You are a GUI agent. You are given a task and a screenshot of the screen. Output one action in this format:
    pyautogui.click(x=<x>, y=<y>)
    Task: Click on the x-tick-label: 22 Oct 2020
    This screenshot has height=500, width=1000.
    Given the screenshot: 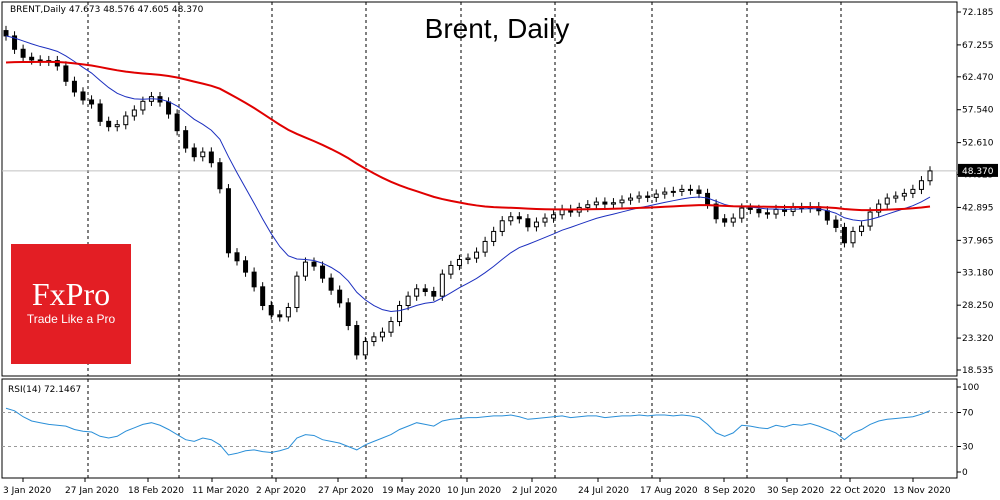 What is the action you would take?
    pyautogui.click(x=858, y=491)
    